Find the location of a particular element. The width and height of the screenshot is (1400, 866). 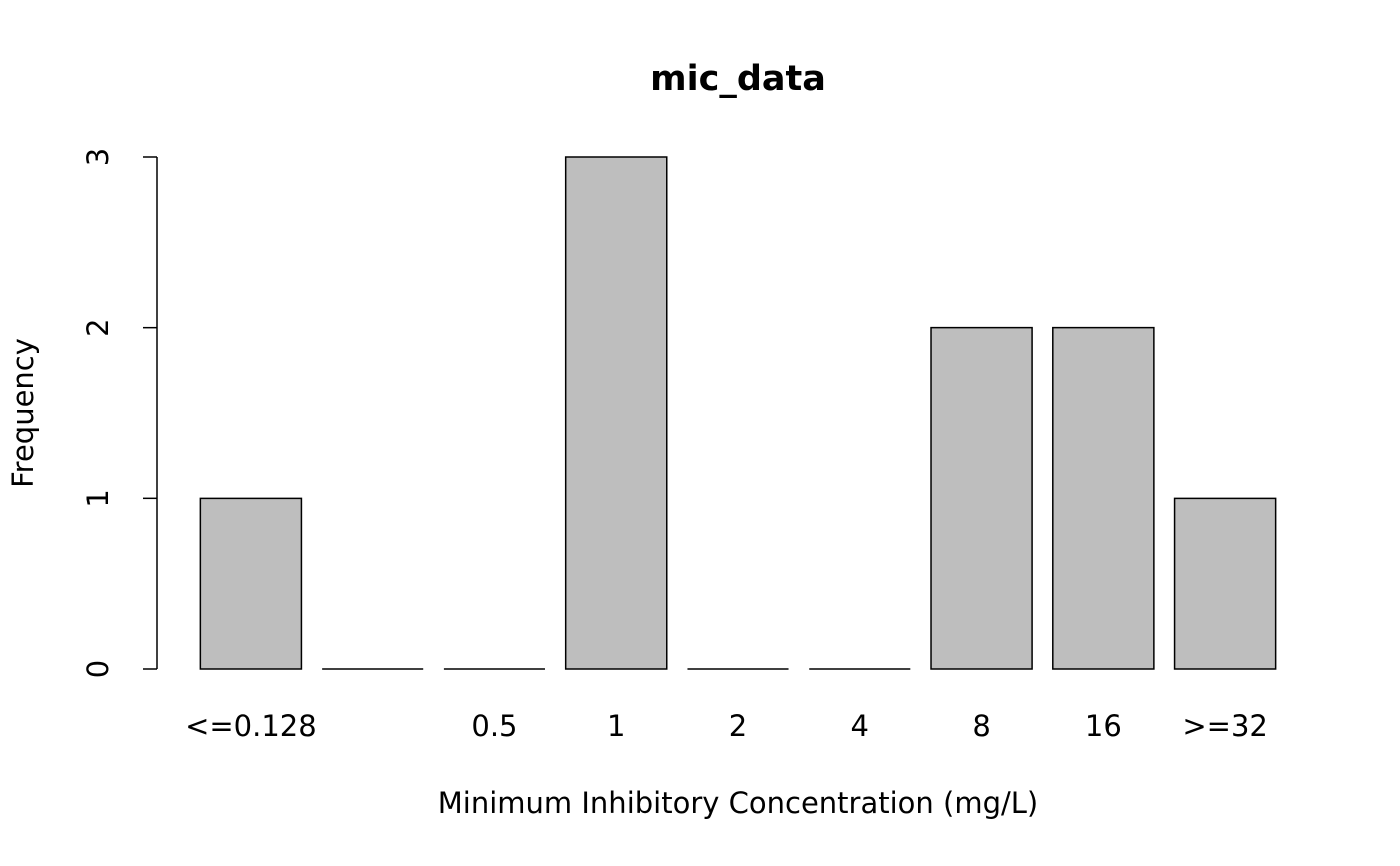

y-axis-label: Frequency is located at coordinates (23, 413).